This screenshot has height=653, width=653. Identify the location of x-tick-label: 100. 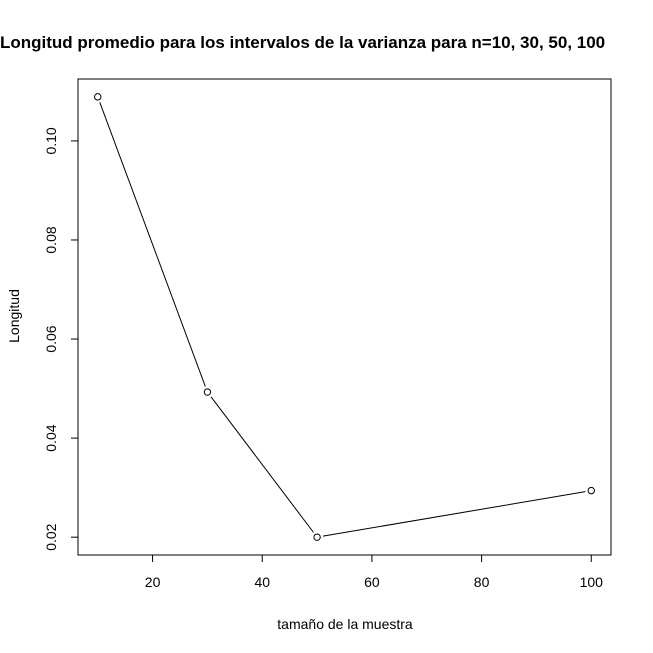
(592, 582).